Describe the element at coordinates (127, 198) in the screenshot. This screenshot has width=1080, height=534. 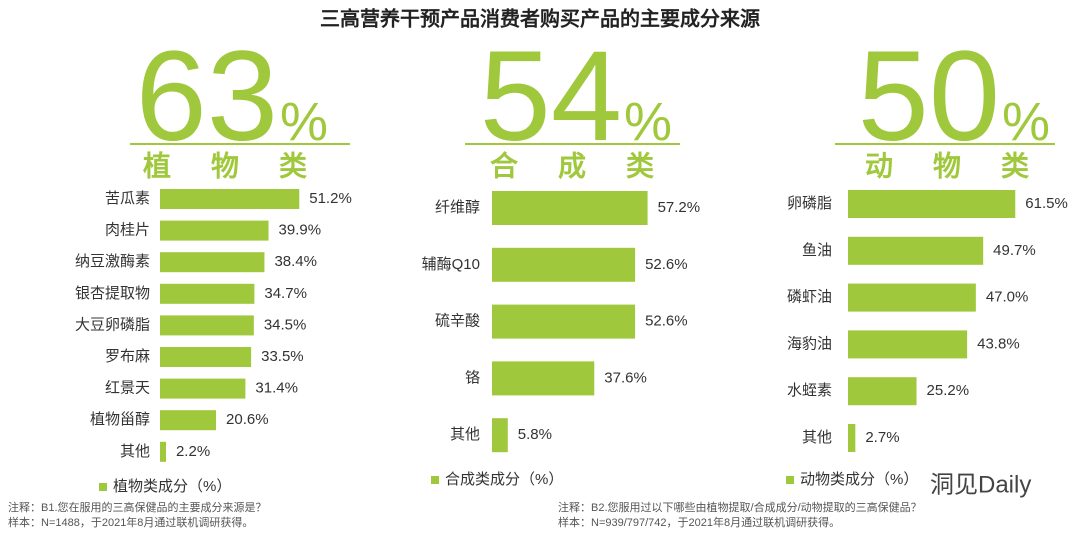
I see `category-label: 苦瓜素` at that location.